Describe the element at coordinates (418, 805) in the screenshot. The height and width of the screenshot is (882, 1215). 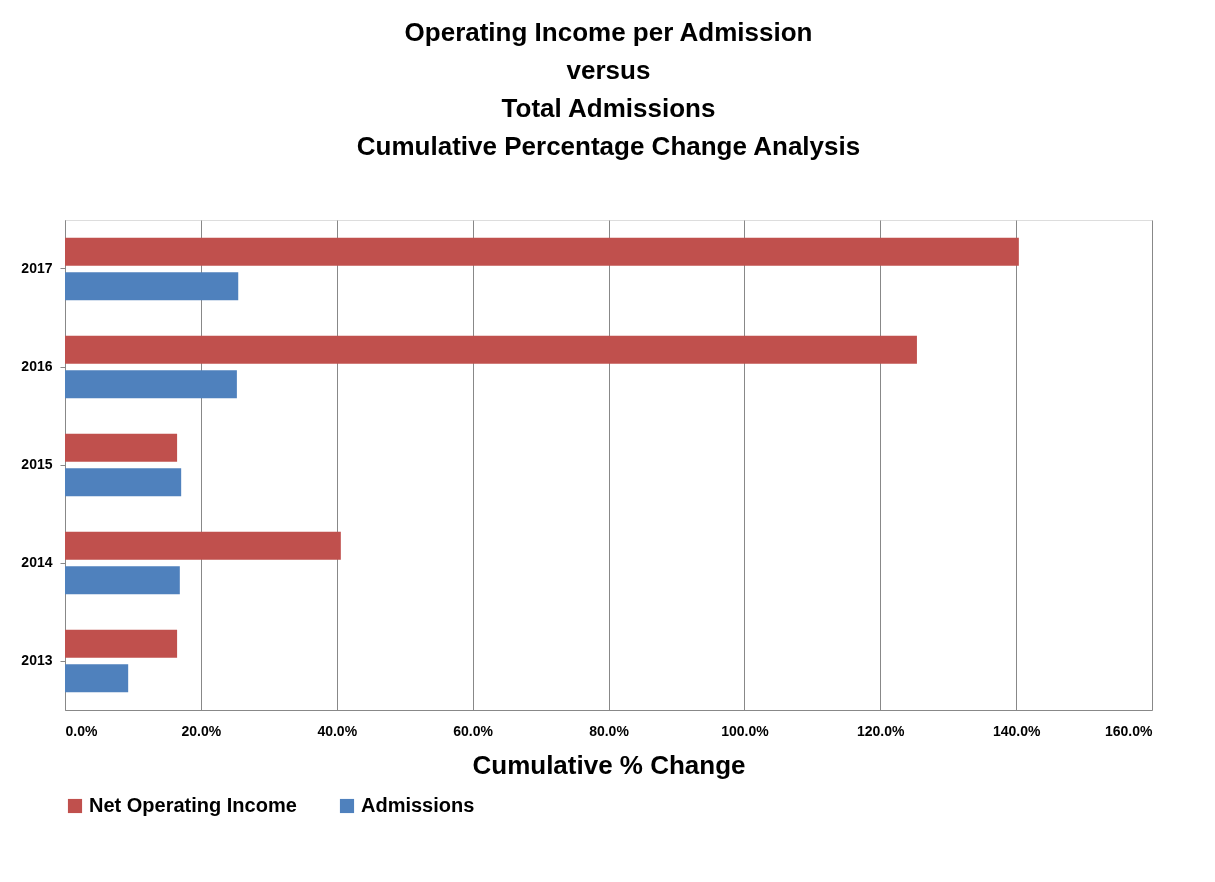
I see `legend-label: Admissions` at that location.